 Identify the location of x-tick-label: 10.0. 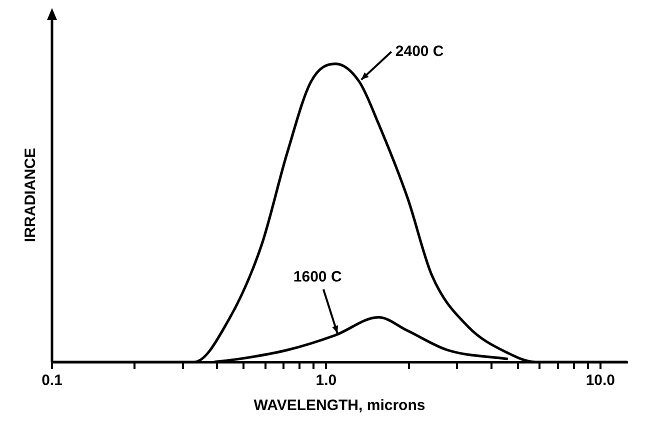
(601, 381).